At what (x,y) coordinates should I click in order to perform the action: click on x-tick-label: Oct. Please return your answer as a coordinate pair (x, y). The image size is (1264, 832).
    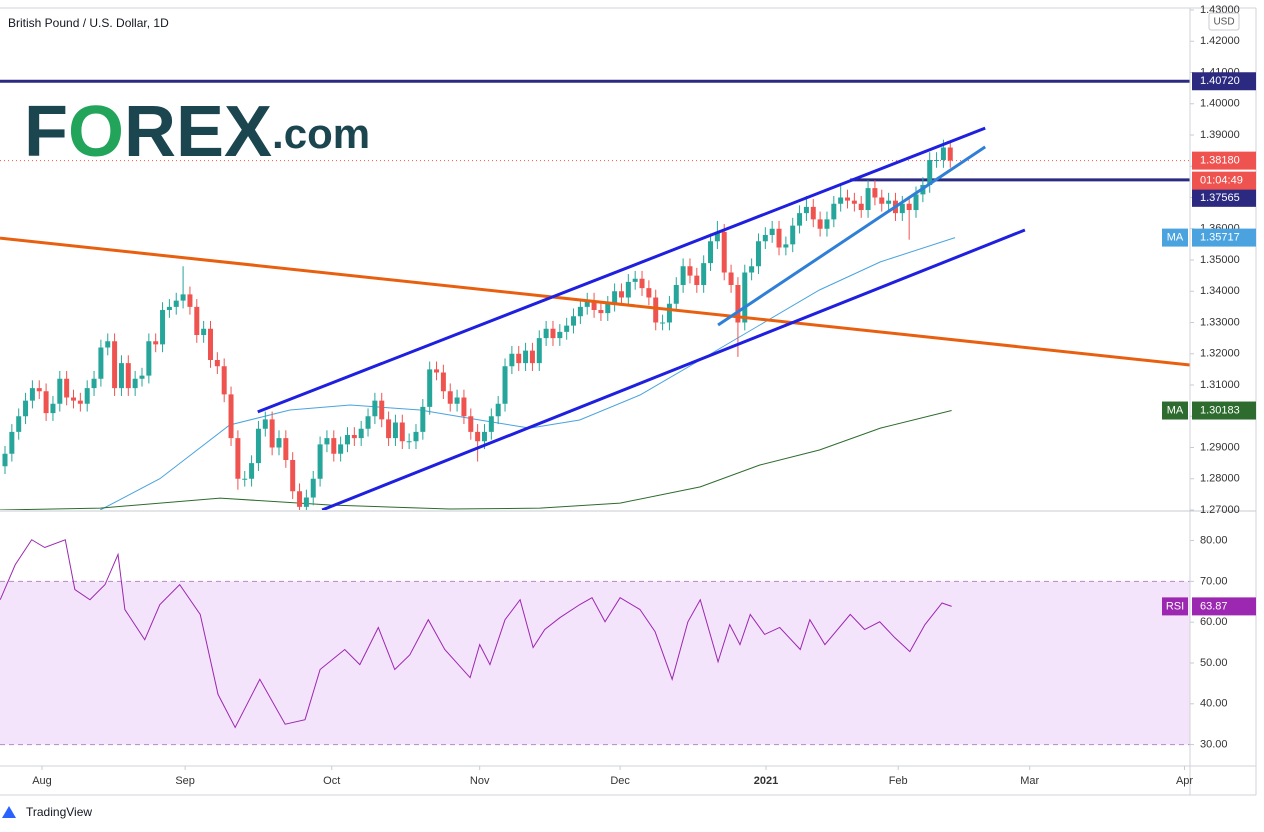
    Looking at the image, I should click on (331, 781).